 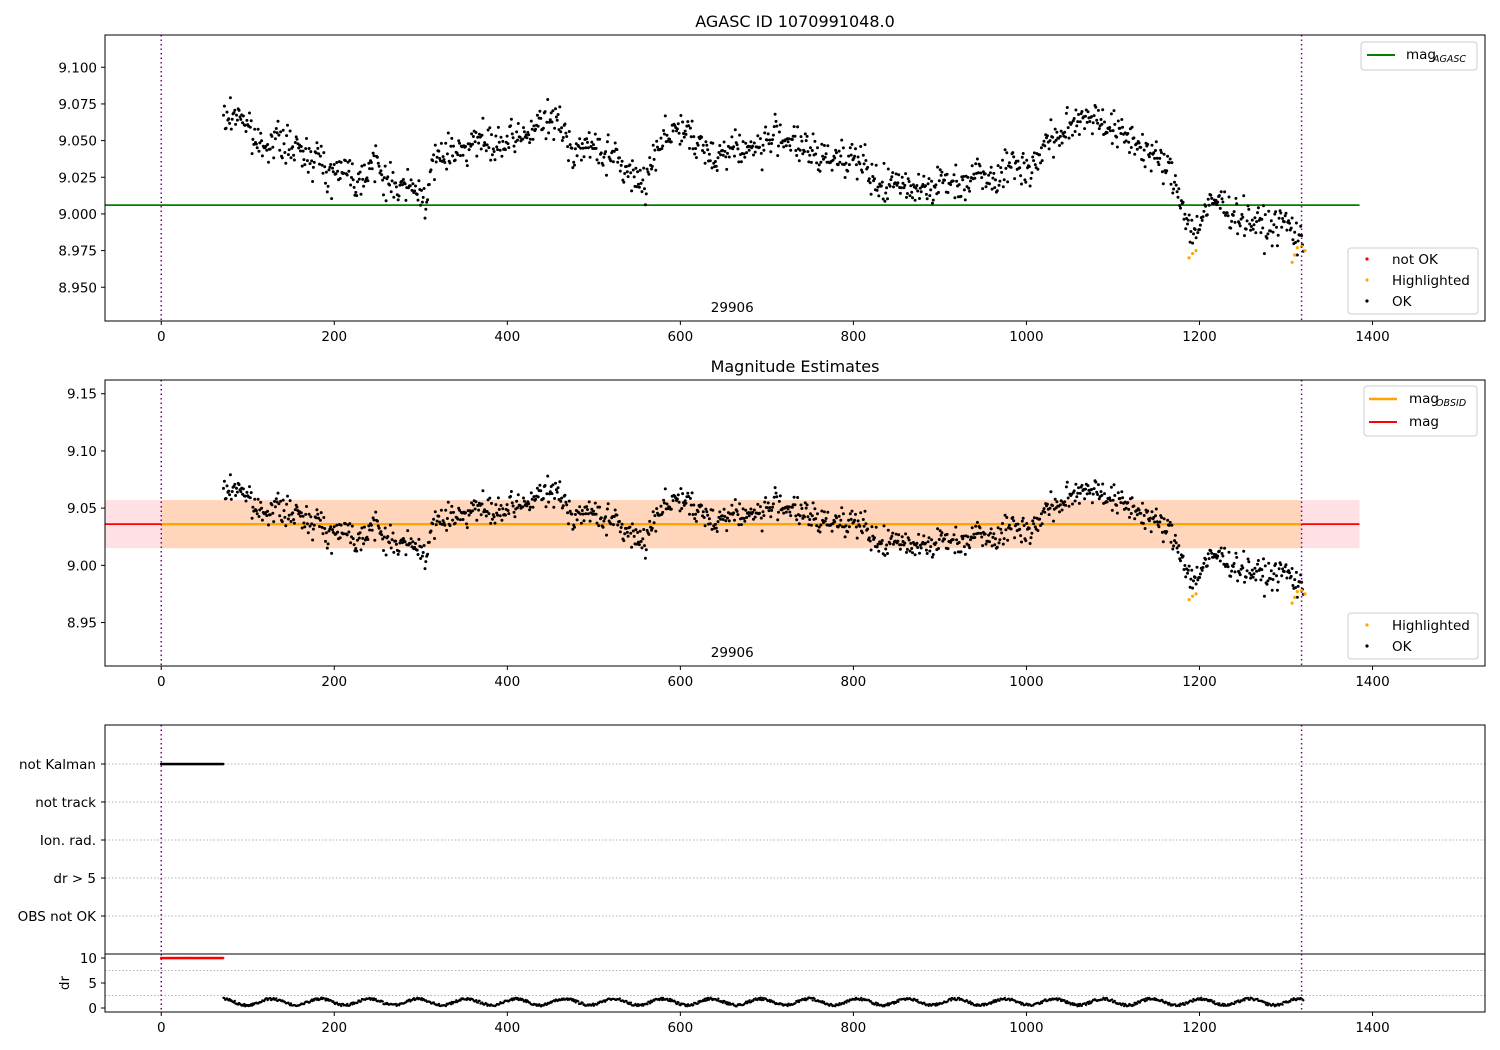 I want to click on flag-label: OBS not OK, so click(x=58, y=917).